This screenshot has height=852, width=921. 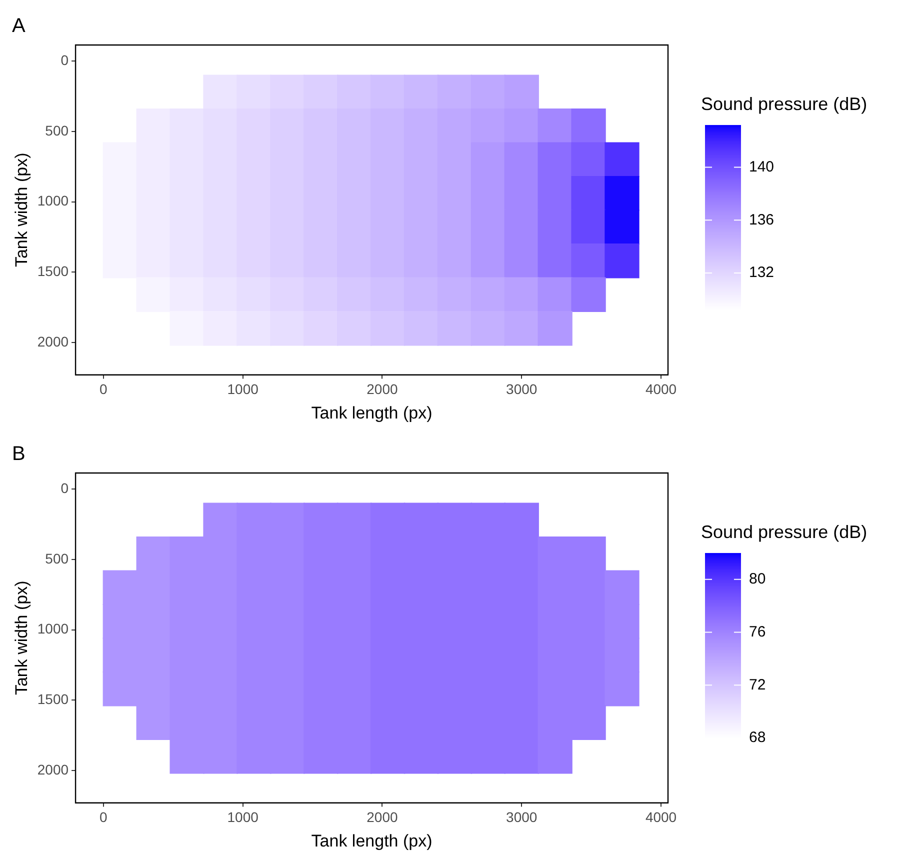 What do you see at coordinates (19, 26) in the screenshot?
I see `chart-title: A` at bounding box center [19, 26].